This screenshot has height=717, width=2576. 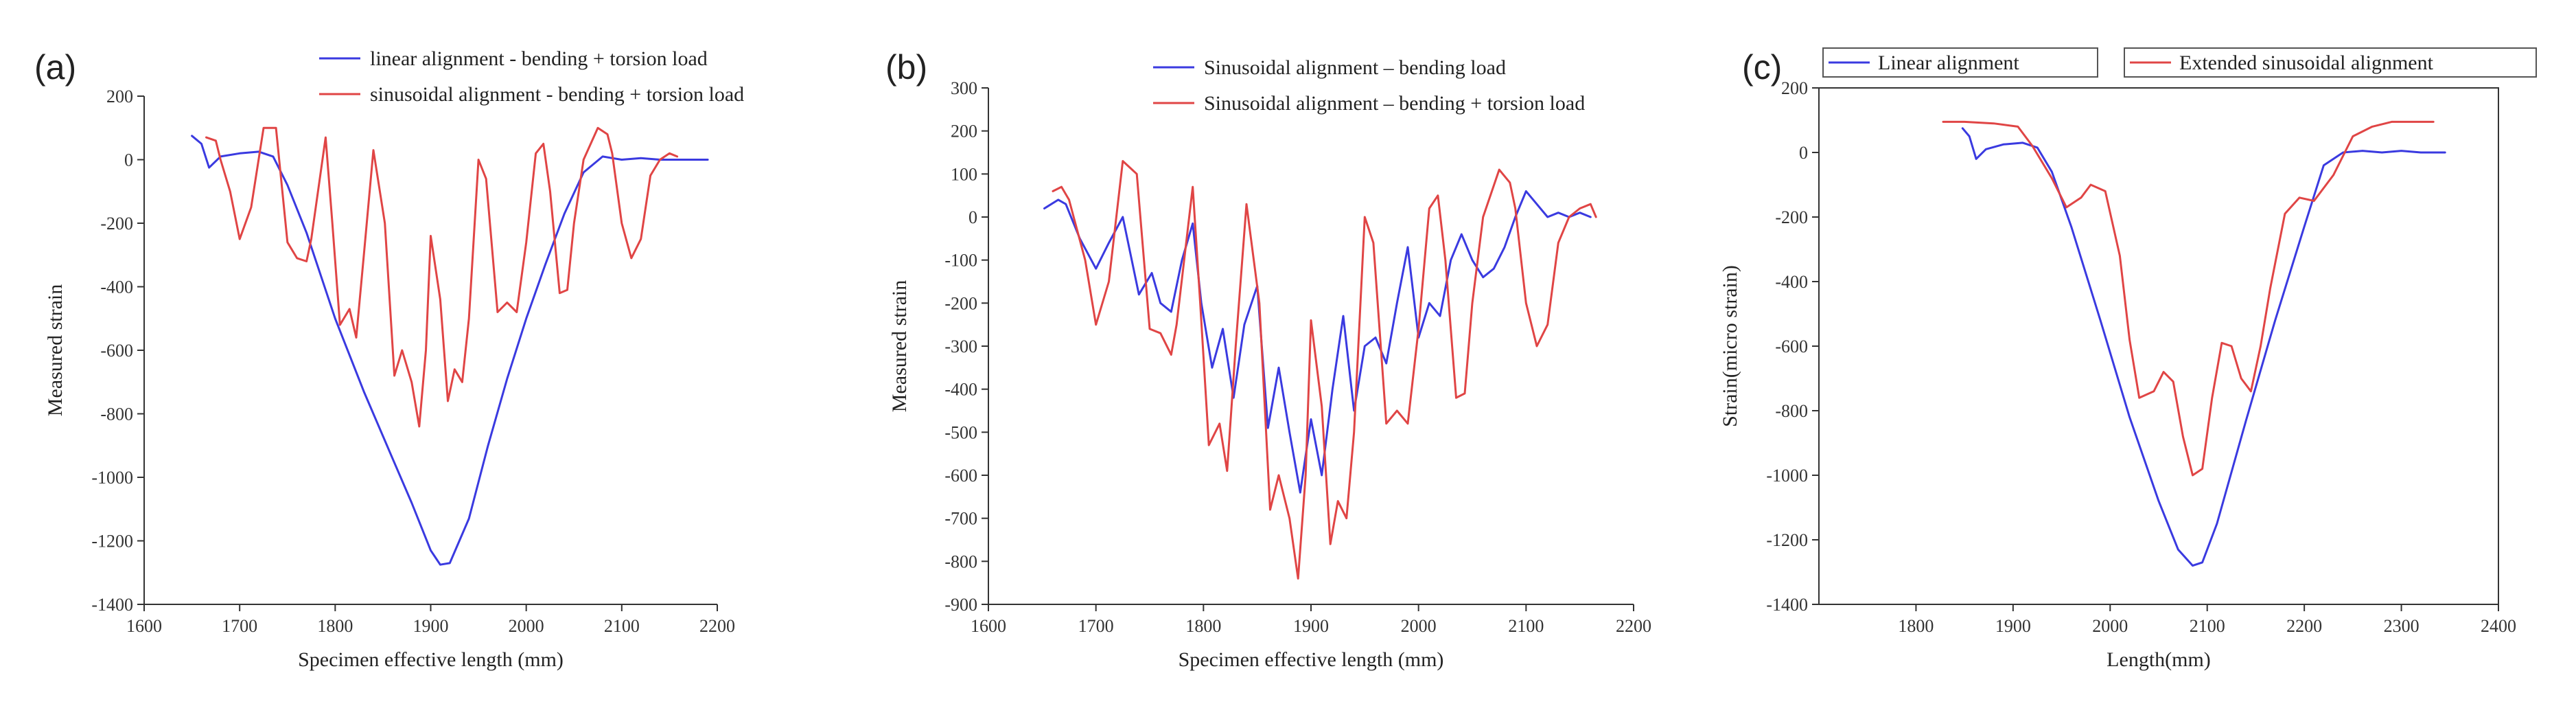 I want to click on legend-label: Extended sinusoidal alignment, so click(x=2306, y=63).